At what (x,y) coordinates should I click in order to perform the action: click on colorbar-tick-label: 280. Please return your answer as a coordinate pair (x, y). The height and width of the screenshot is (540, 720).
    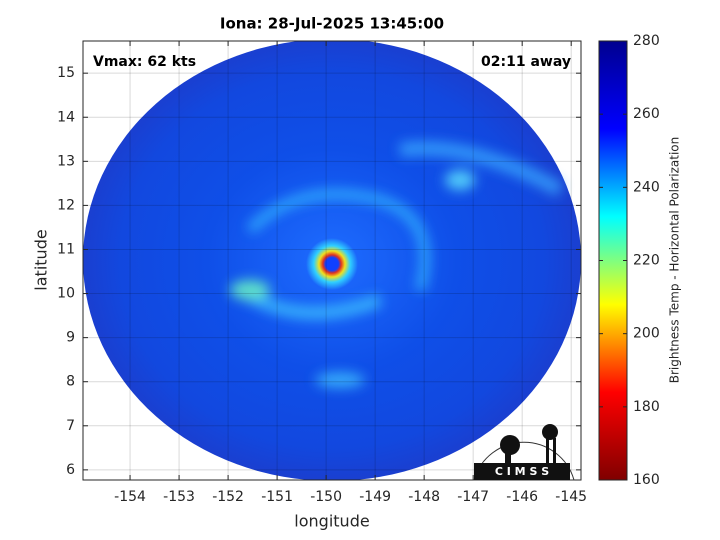
    Looking at the image, I should click on (646, 41).